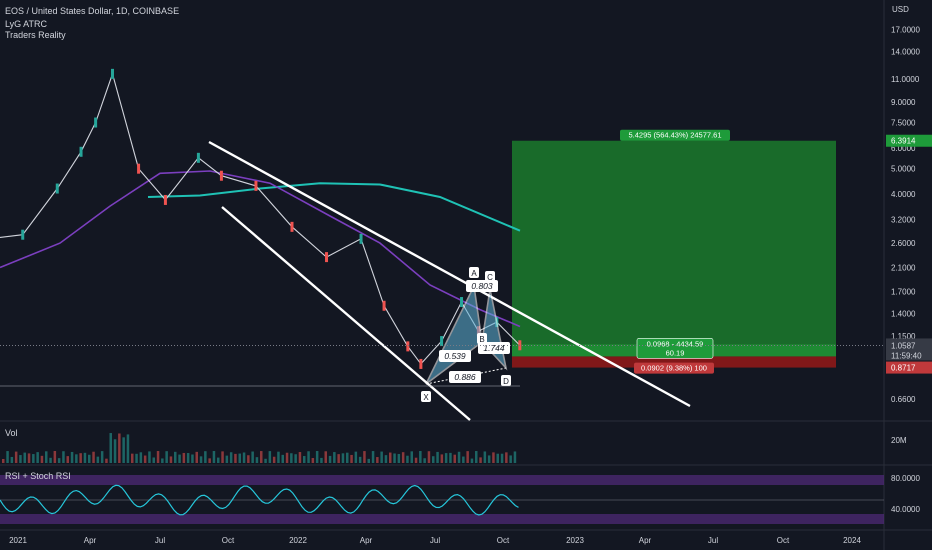 This screenshot has width=932, height=550. What do you see at coordinates (903, 292) in the screenshot?
I see `price-axis-tick: 1.7000` at bounding box center [903, 292].